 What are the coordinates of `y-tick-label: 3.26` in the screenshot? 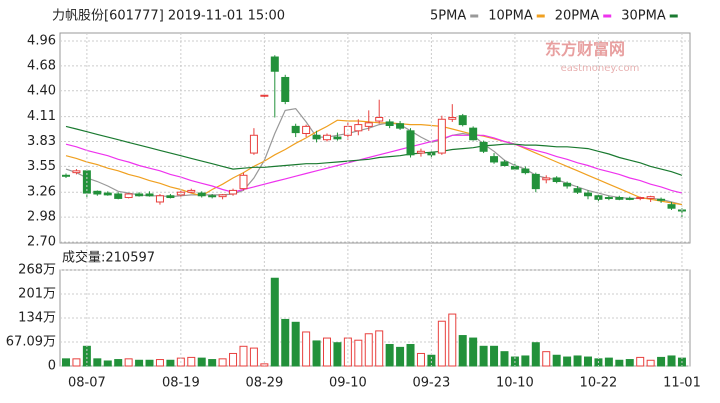 It's located at (41, 192).